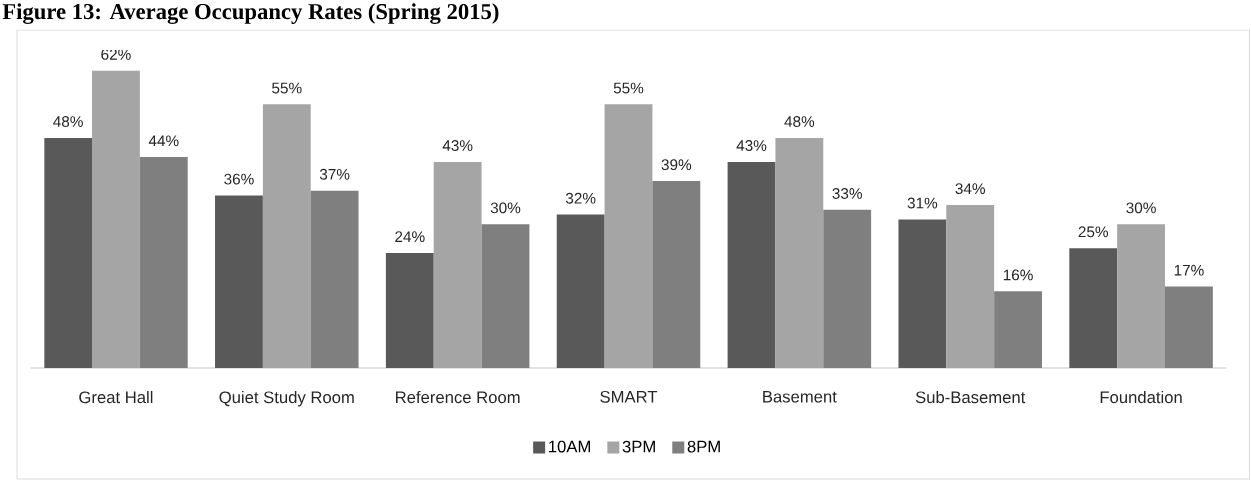 The width and height of the screenshot is (1251, 480). I want to click on data-label: 24%, so click(410, 237).